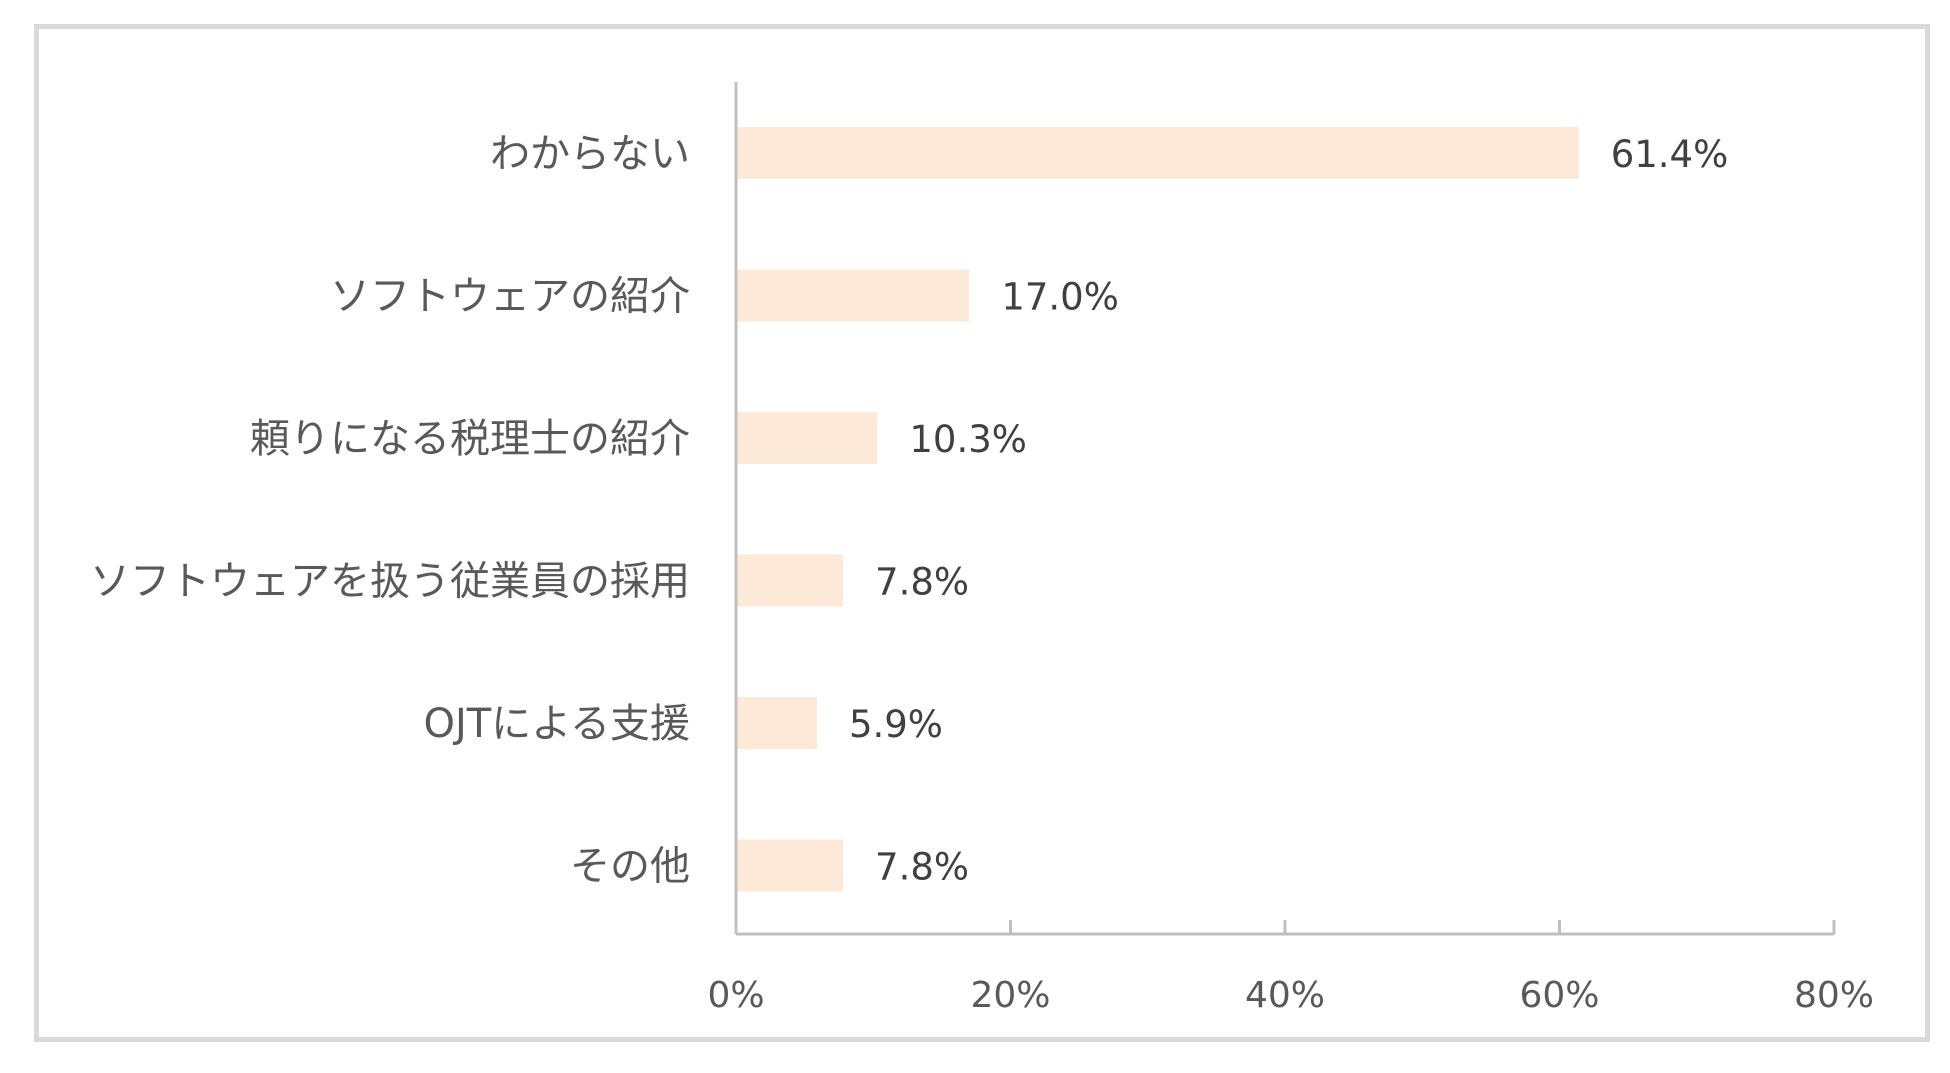 This screenshot has width=1950, height=1073. I want to click on data-label: 5.9%, so click(896, 724).